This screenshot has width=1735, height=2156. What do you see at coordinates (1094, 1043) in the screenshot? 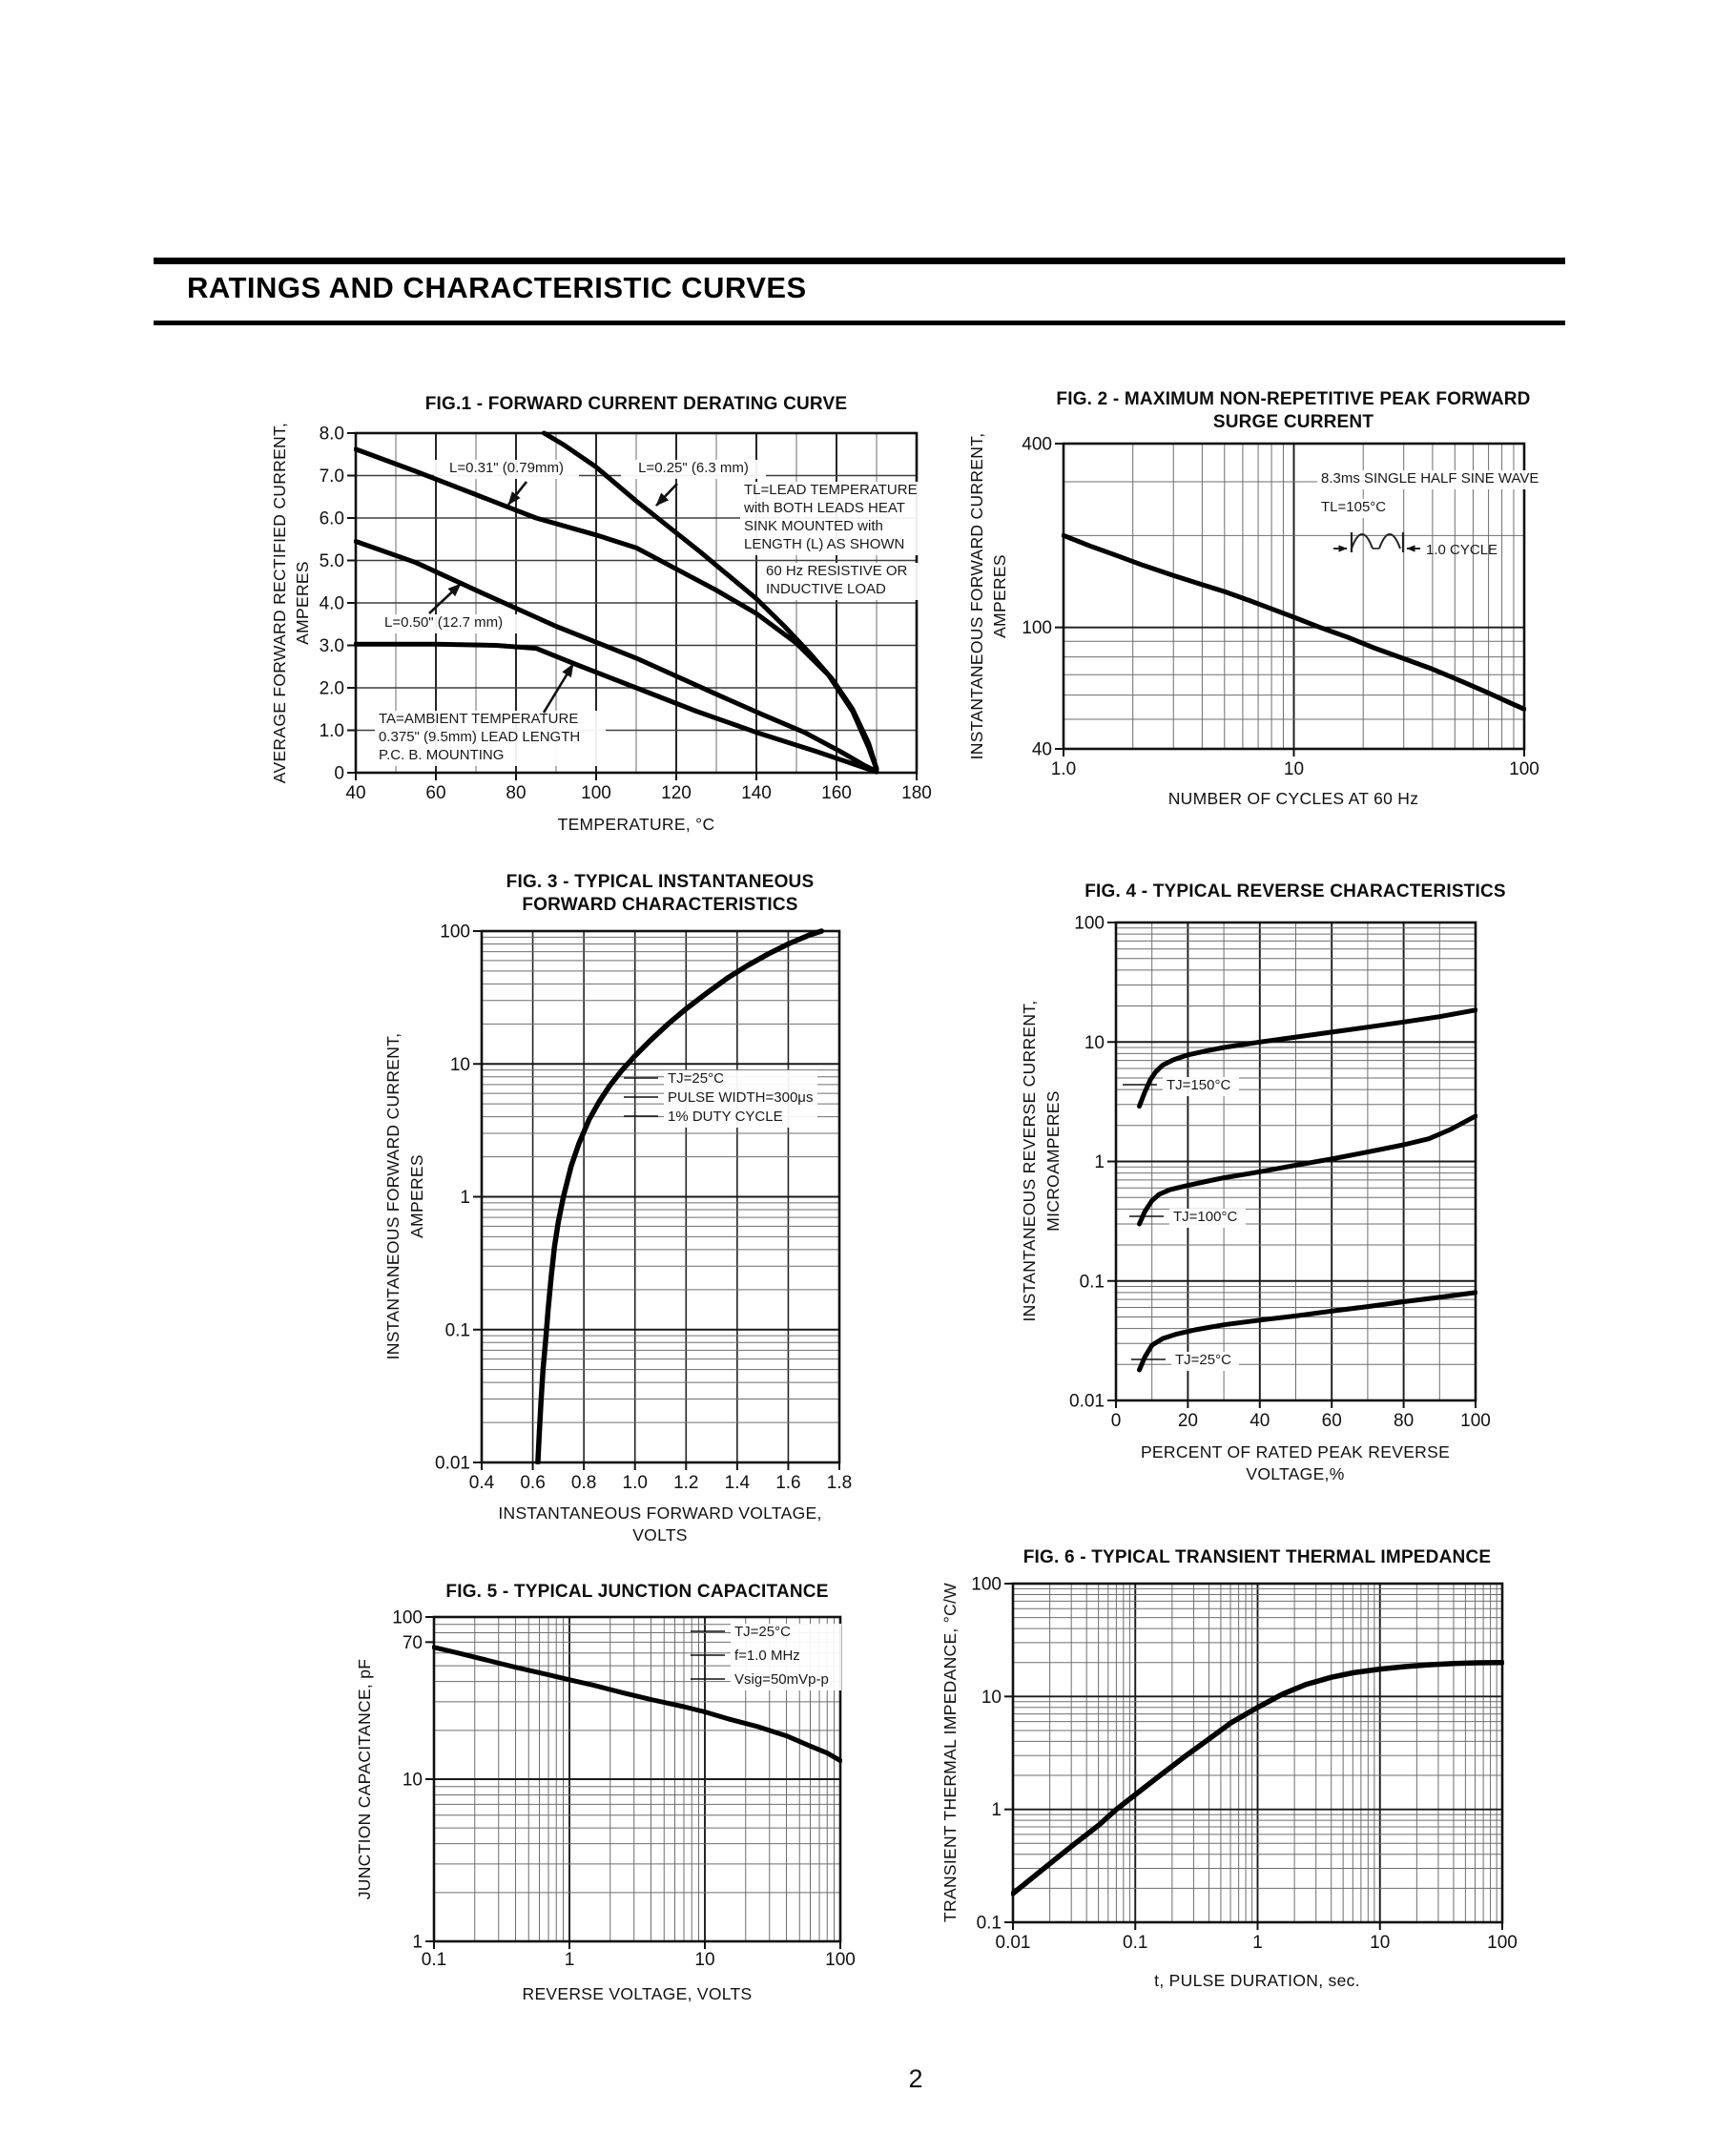
I see `y-tick-label: 10` at bounding box center [1094, 1043].